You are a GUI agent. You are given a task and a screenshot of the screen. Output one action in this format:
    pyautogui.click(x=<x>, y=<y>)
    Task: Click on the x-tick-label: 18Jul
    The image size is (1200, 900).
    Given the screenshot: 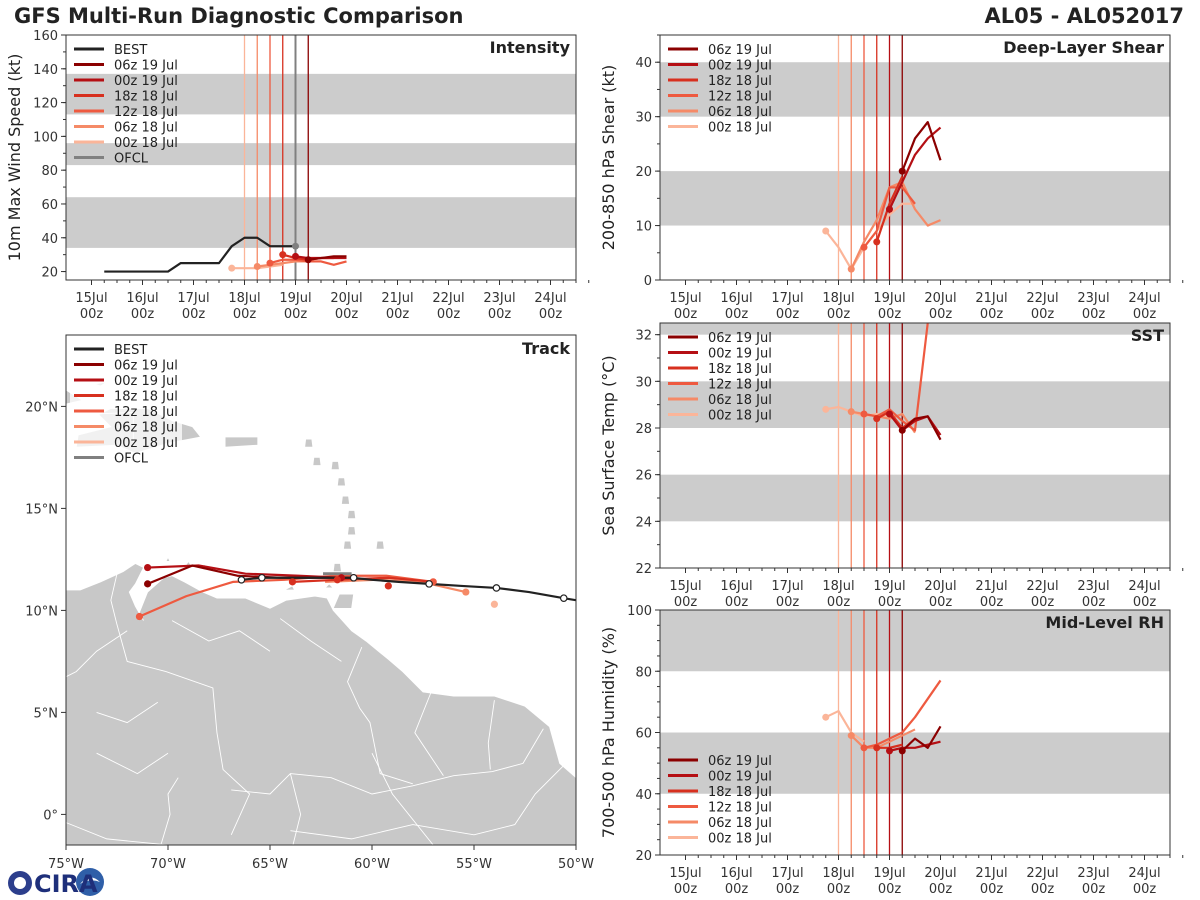 What is the action you would take?
    pyautogui.click(x=838, y=298)
    